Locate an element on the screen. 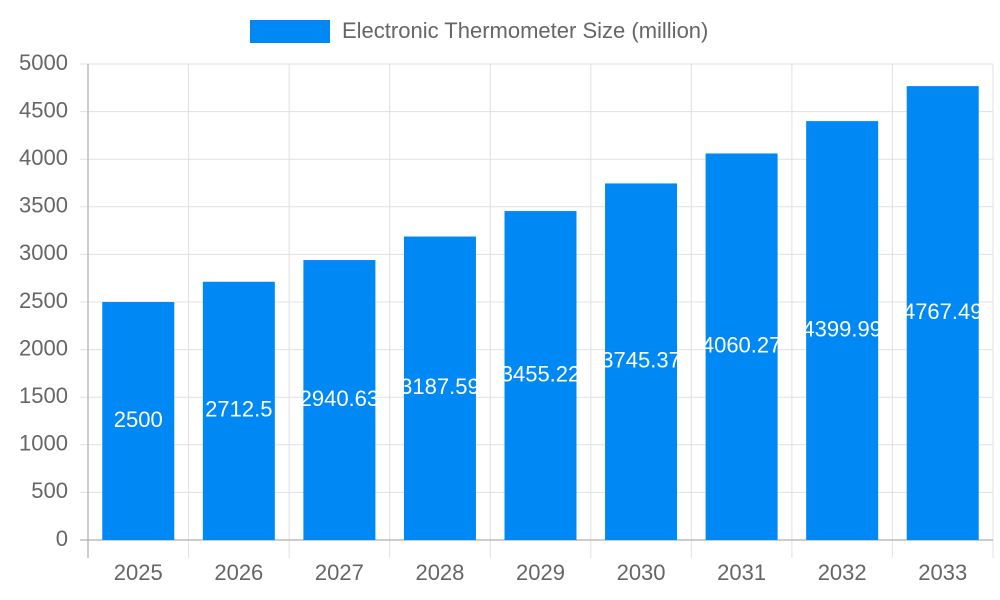 This screenshot has width=1000, height=600. x-tick-label: 2030 is located at coordinates (641, 572).